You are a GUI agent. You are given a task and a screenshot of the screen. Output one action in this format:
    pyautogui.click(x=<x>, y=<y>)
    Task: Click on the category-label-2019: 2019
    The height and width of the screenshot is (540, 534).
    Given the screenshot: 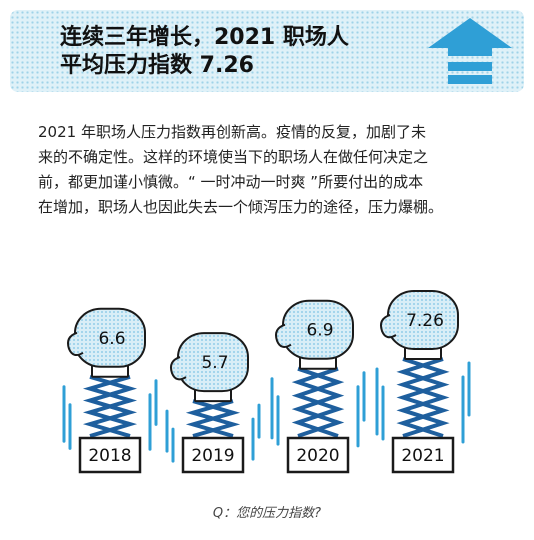 What is the action you would take?
    pyautogui.click(x=212, y=456)
    